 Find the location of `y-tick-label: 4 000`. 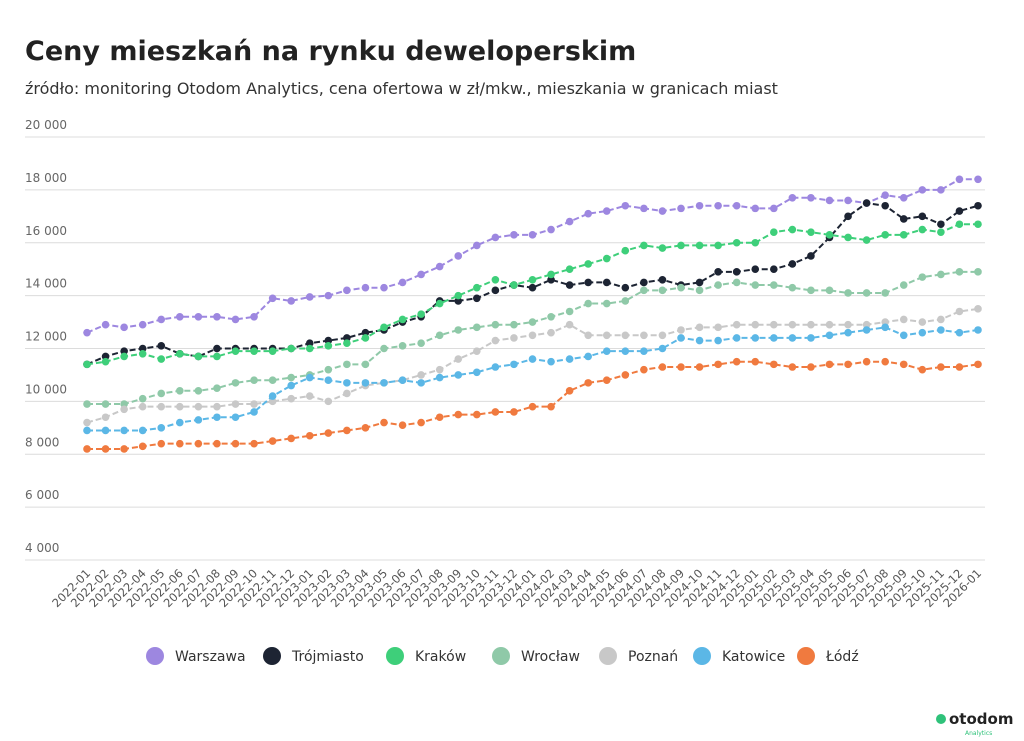

y-tick-label: 4 000 is located at coordinates (42, 548).